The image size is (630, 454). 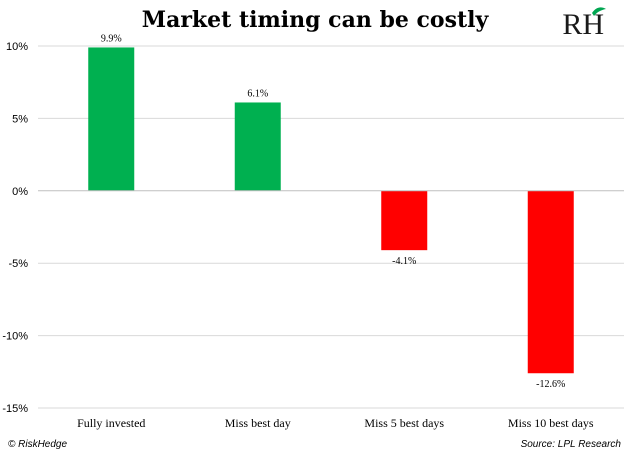 What do you see at coordinates (111, 423) in the screenshot?
I see `x-category-label: Fully invested` at bounding box center [111, 423].